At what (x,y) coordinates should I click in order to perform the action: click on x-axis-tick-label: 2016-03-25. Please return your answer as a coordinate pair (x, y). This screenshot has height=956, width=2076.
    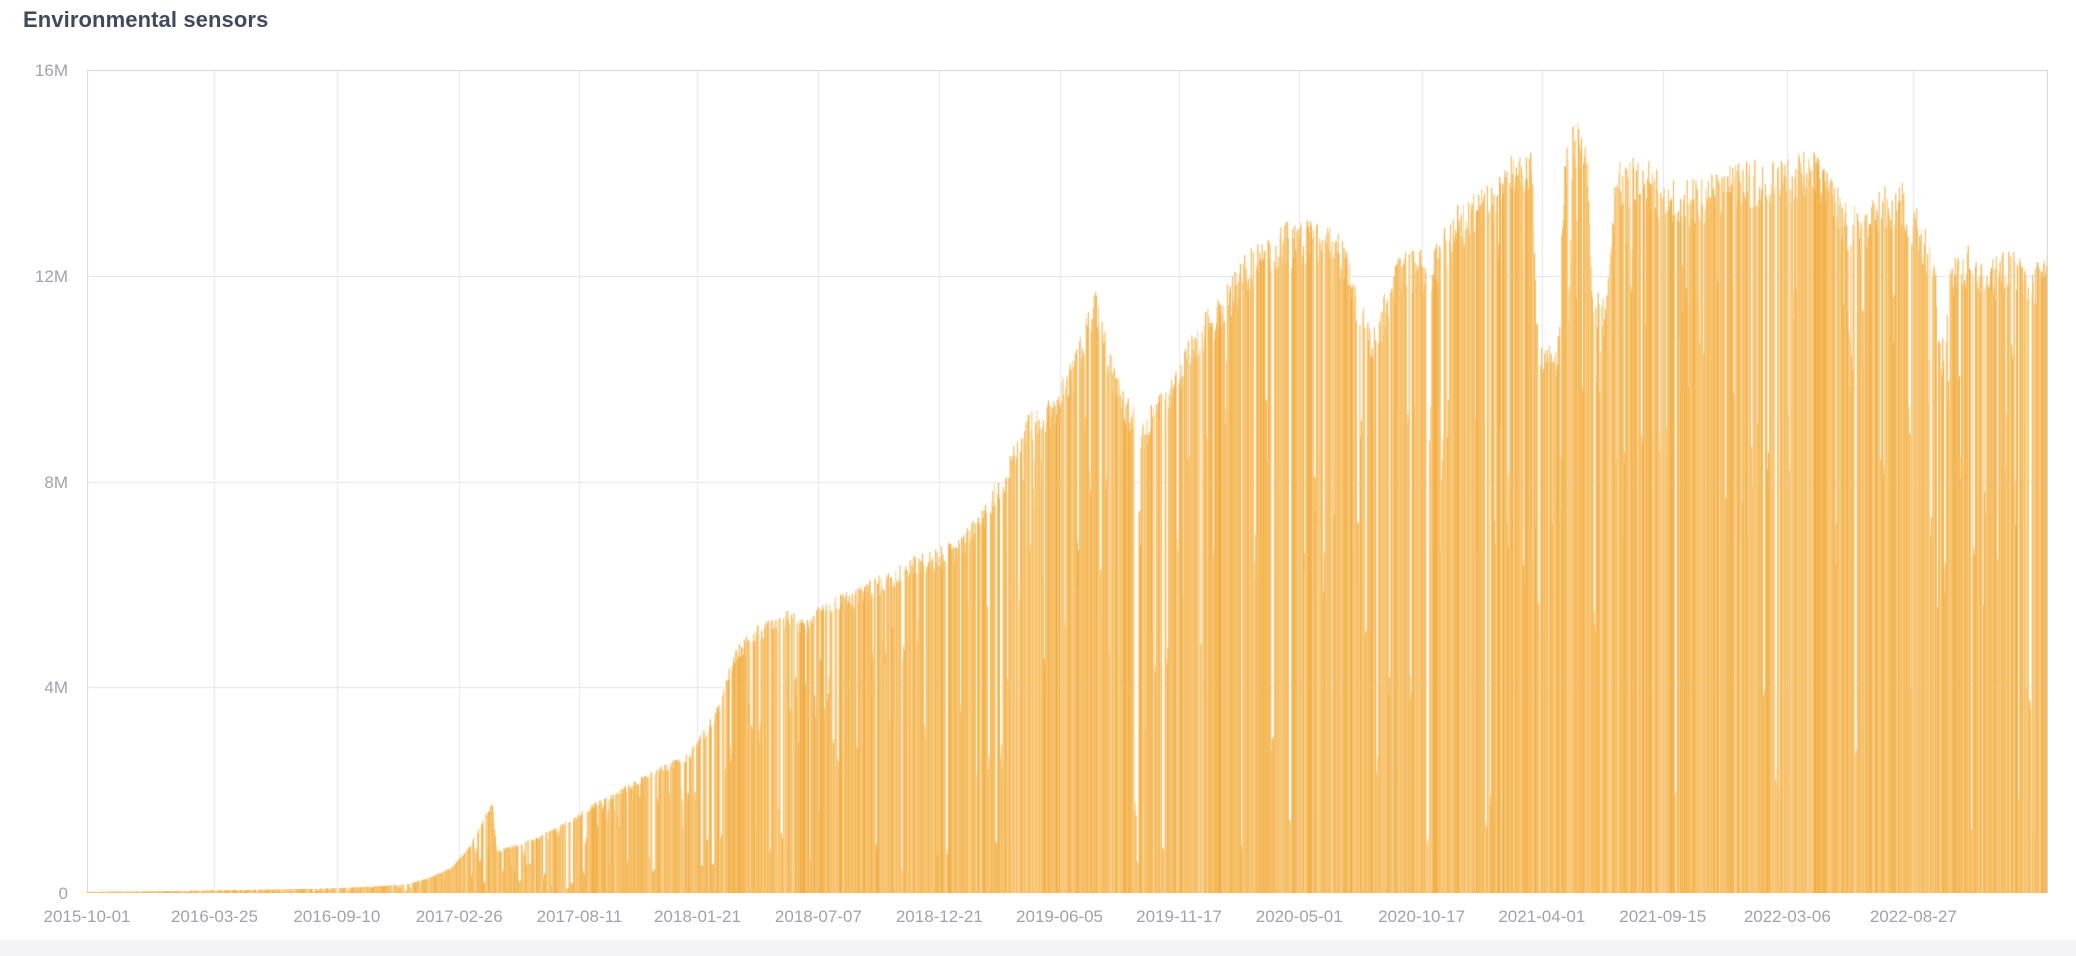
    Looking at the image, I should click on (214, 916).